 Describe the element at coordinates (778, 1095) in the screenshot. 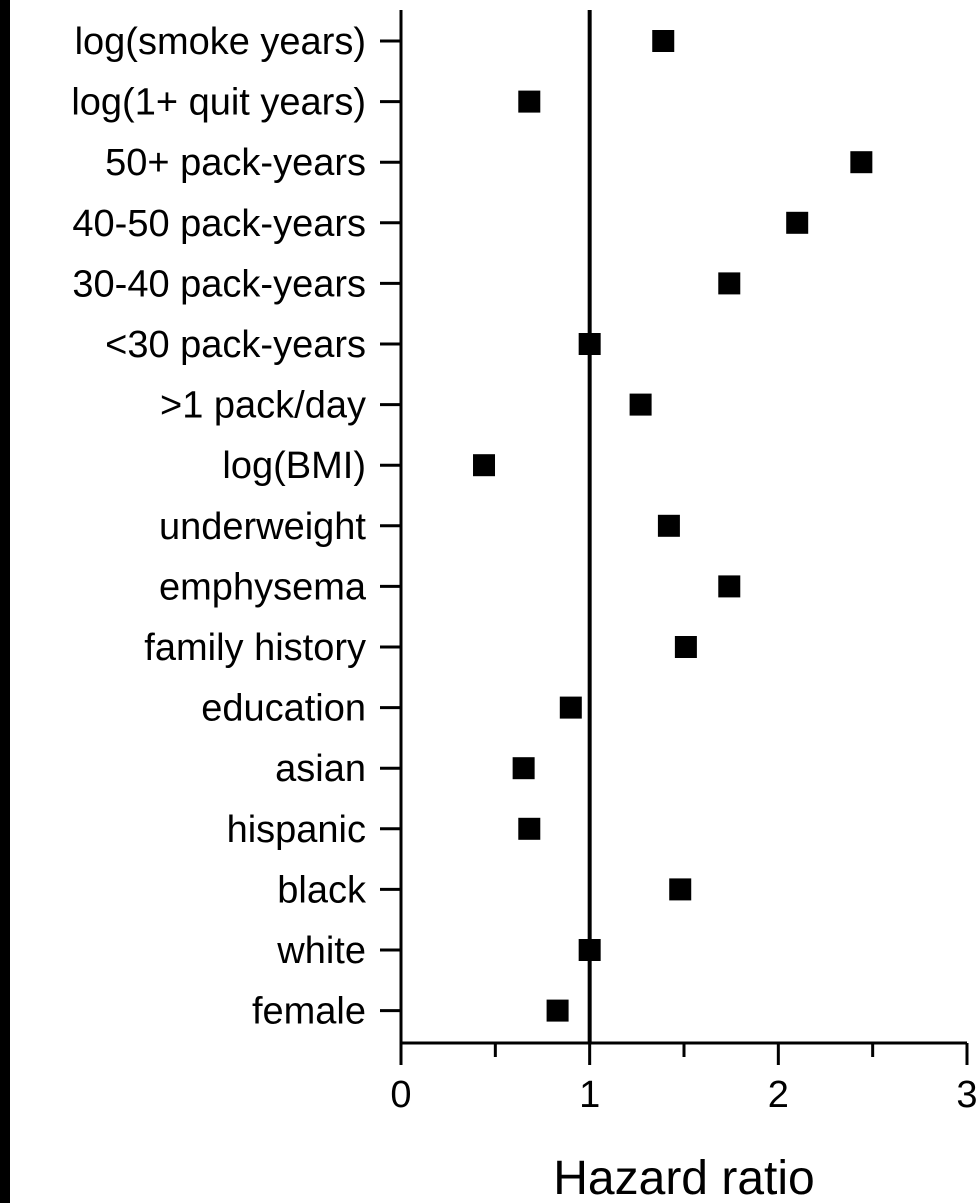

I see `x-tick-label: 2` at that location.